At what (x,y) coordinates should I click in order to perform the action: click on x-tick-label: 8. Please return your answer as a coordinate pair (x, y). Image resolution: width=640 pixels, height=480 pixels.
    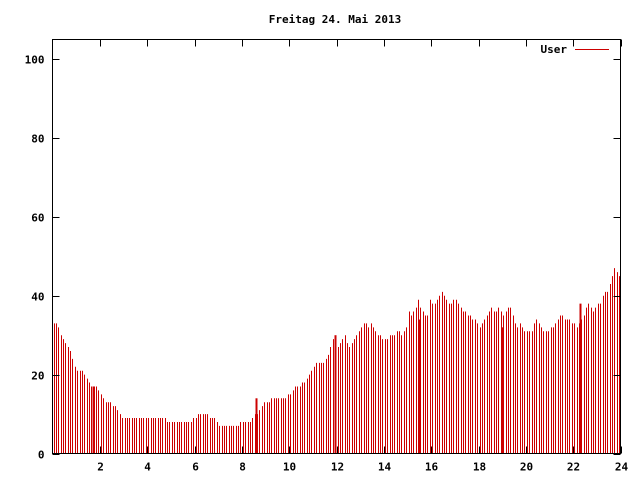
    Looking at the image, I should click on (242, 467).